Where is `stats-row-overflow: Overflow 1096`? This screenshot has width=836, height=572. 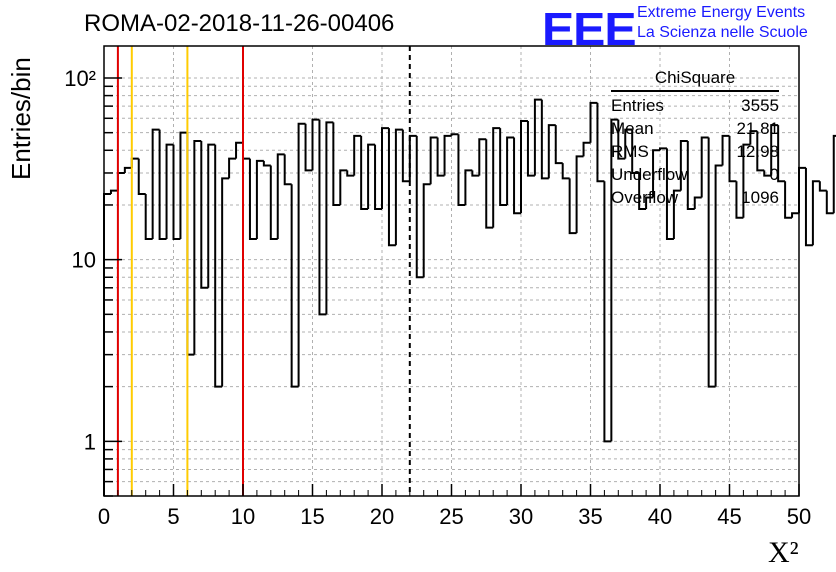 stats-row-overflow: Overflow 1096 is located at coordinates (695, 197).